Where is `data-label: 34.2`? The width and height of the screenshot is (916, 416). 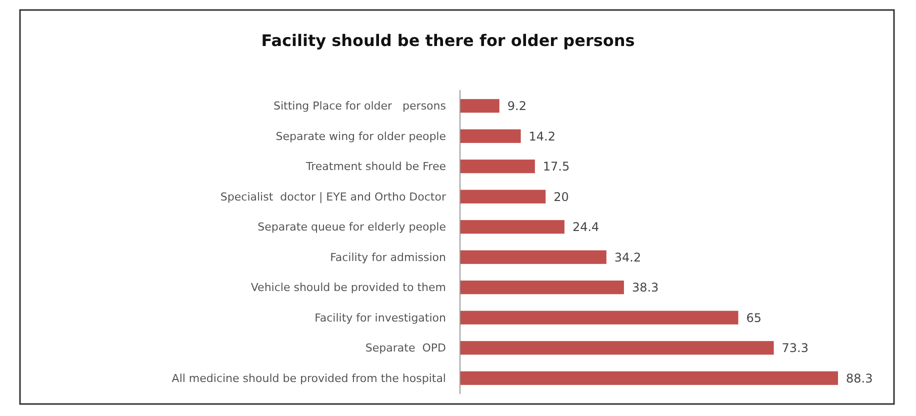 data-label: 34.2 is located at coordinates (628, 257).